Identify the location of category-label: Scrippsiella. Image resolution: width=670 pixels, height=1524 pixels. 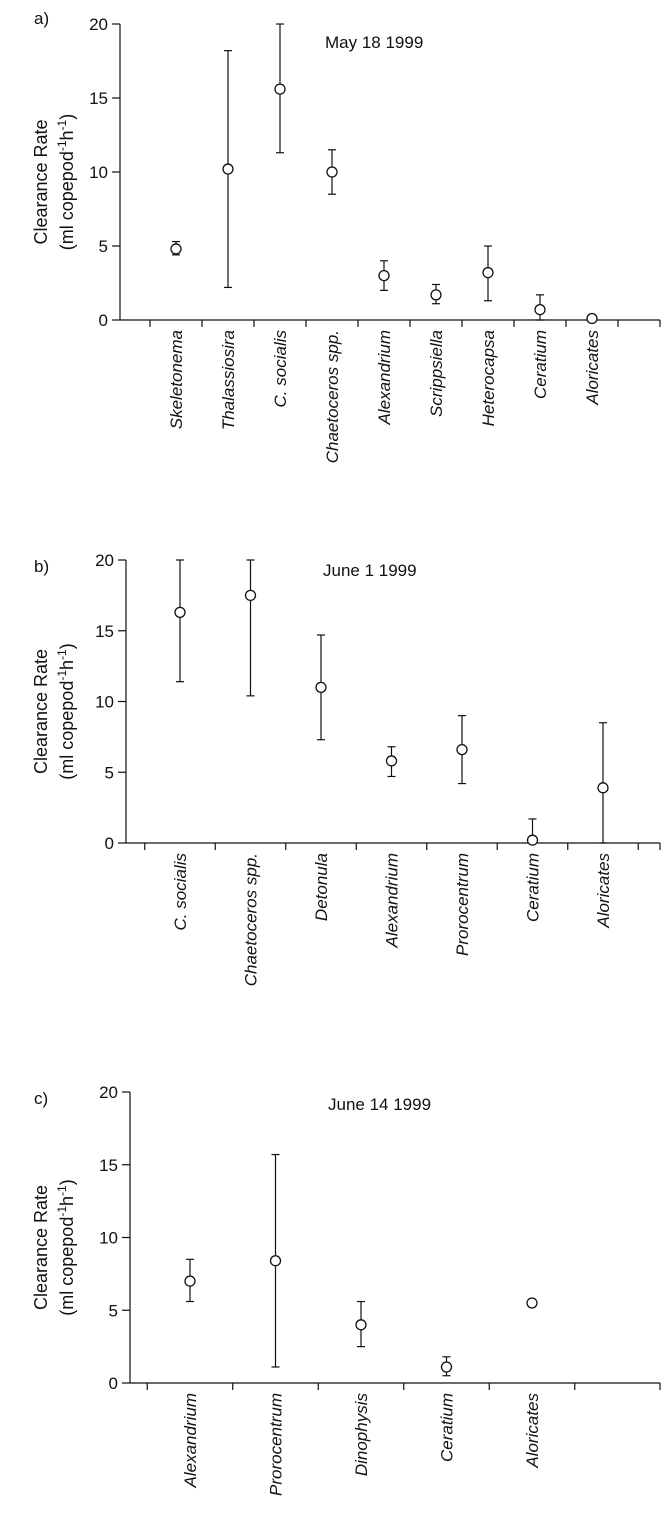
(436, 373).